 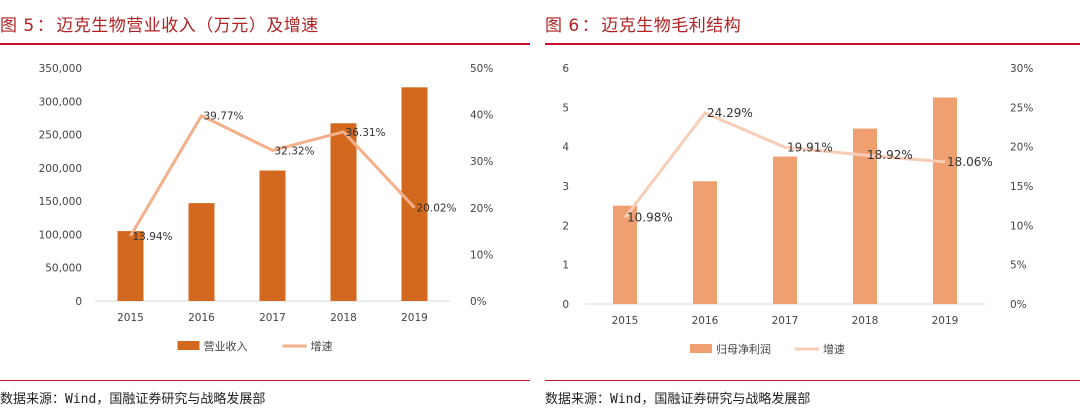 What do you see at coordinates (224, 117) in the screenshot?
I see `growth-data-label: 39.77%` at bounding box center [224, 117].